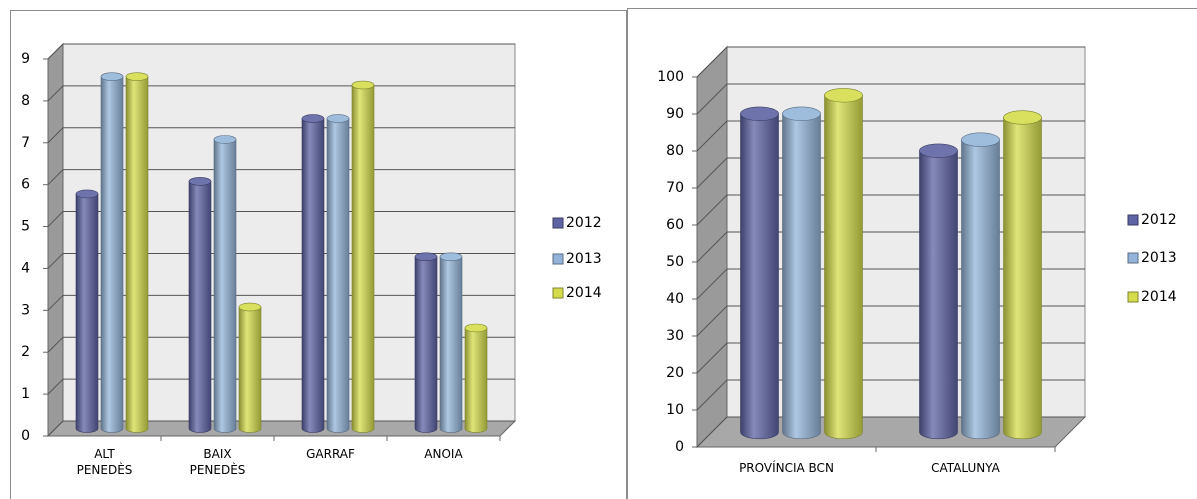 Image resolution: width=1197 pixels, height=499 pixels. Describe the element at coordinates (675, 225) in the screenshot. I see `y-tick-label: 60` at that location.